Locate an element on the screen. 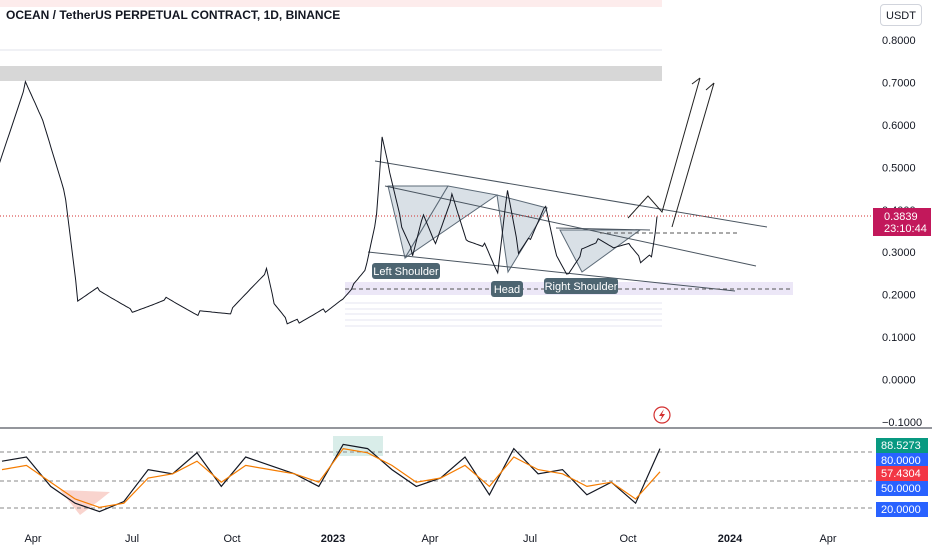  label-left-shoulder: Left Shoulder is located at coordinates (406, 271).